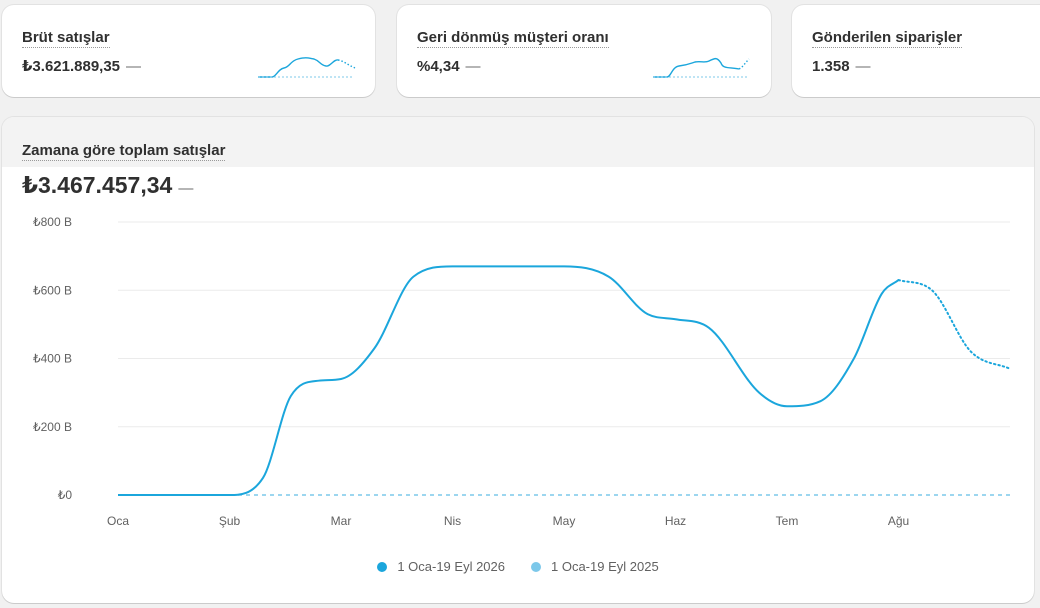  What do you see at coordinates (831, 66) in the screenshot?
I see `metric-amount: 1.358` at bounding box center [831, 66].